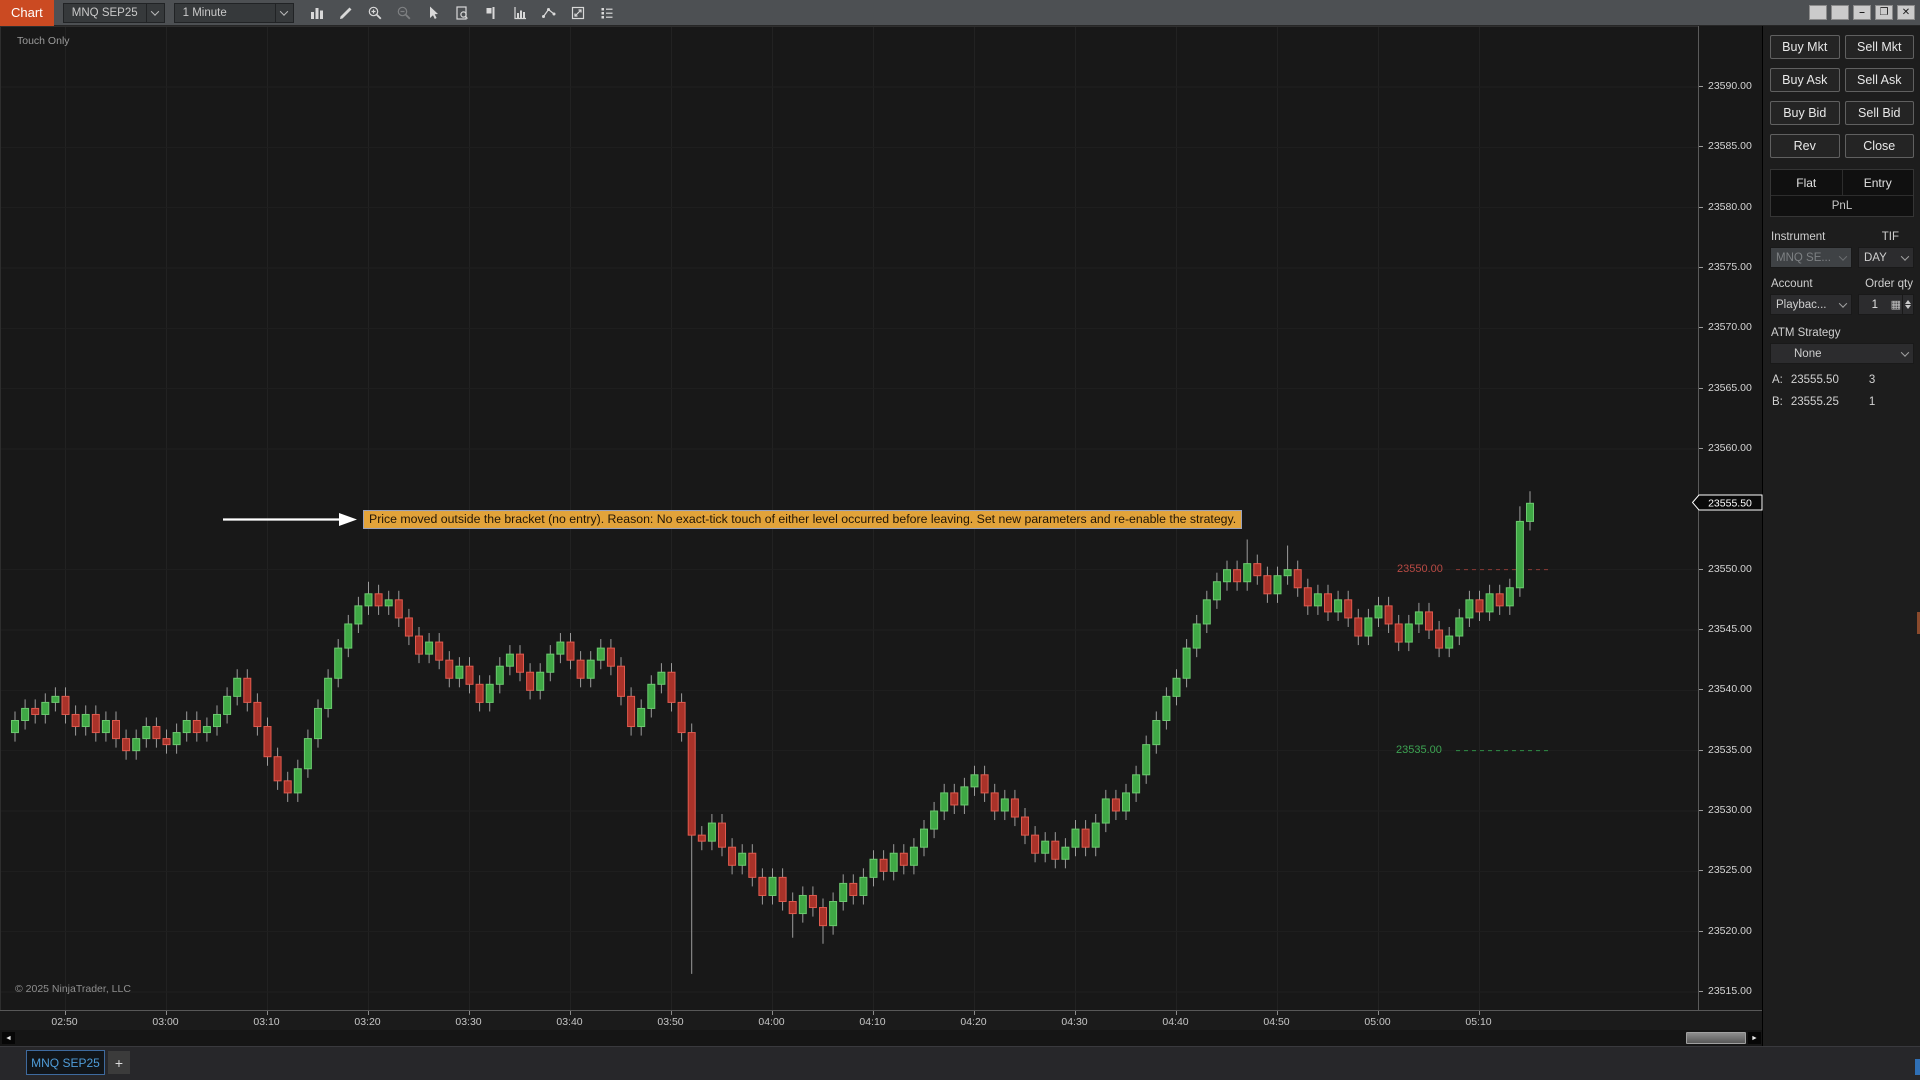 The height and width of the screenshot is (1080, 1920). Describe the element at coordinates (375, 13) in the screenshot. I see `zoom-in-icon` at that location.